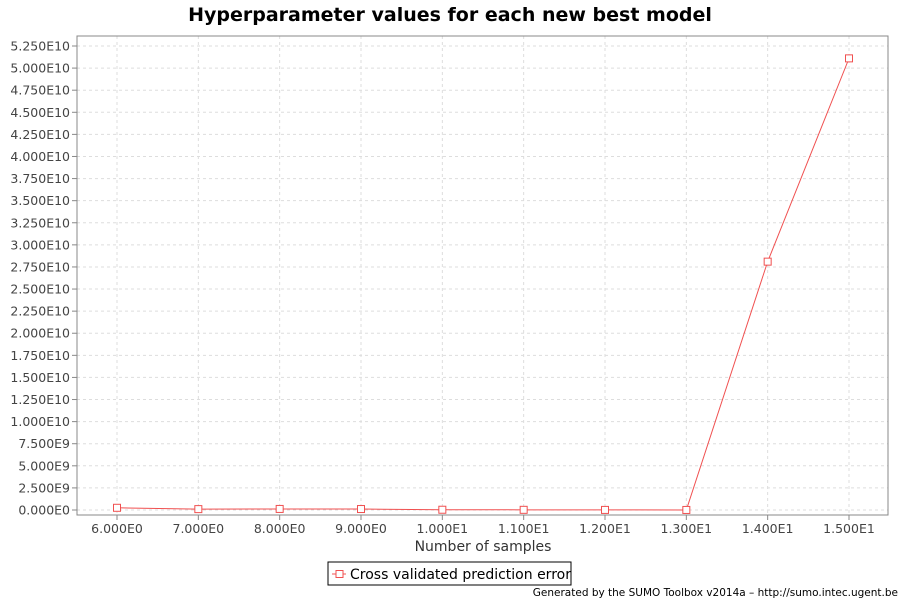 This screenshot has width=900, height=600. I want to click on y-tick-label: 5.000E9, so click(44, 465).